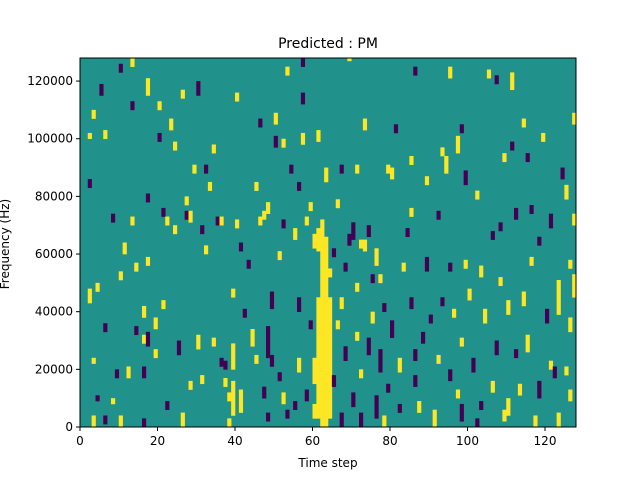  Describe the element at coordinates (6, 244) in the screenshot. I see `y-axis-label: Frequency (Hz)` at that location.